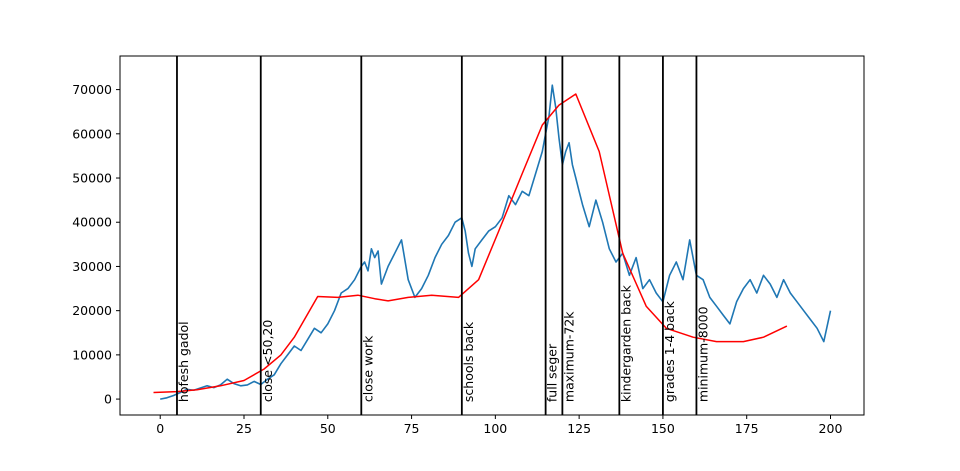 This screenshot has height=471, width=960. Describe the element at coordinates (92, 178) in the screenshot. I see `y-tick-label: 50000` at that location.